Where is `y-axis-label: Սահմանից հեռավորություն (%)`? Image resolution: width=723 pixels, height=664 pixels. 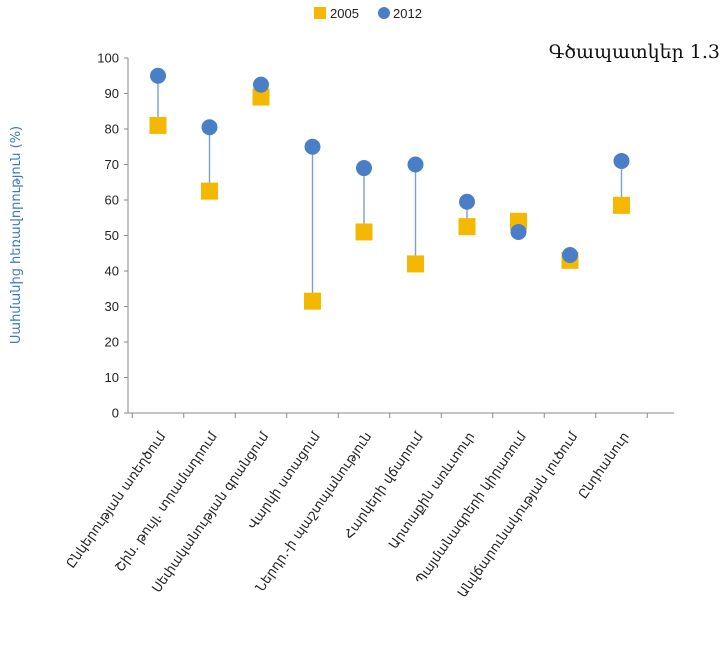 y-axis-label: Սահմանից հեռավորություն (%) is located at coordinates (16, 235).